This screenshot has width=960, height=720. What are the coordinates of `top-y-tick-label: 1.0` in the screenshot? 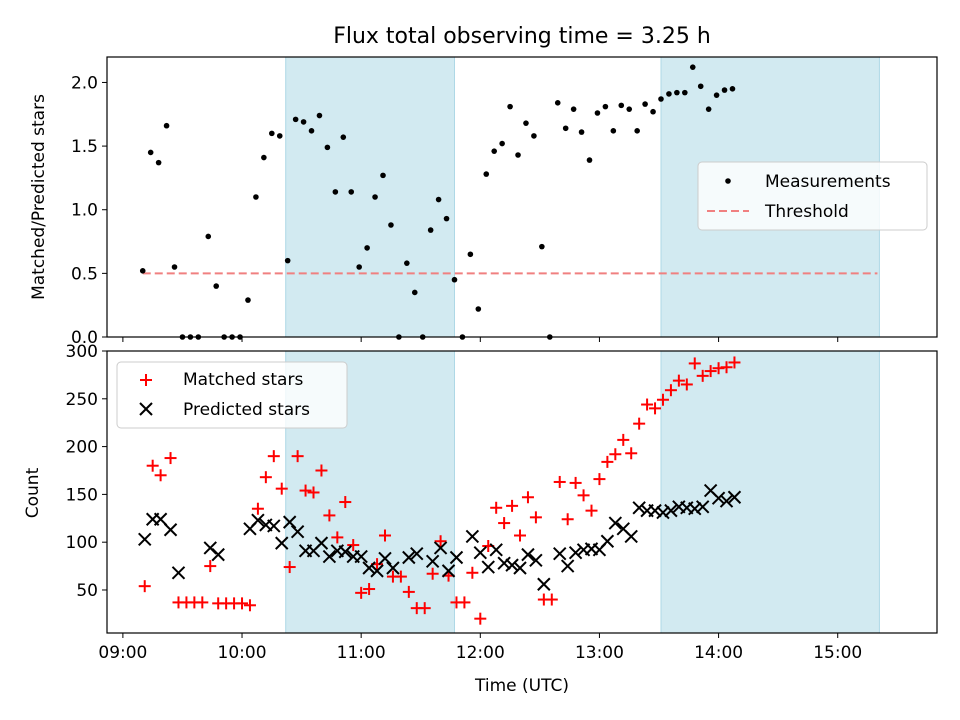 It's located at (84, 211).